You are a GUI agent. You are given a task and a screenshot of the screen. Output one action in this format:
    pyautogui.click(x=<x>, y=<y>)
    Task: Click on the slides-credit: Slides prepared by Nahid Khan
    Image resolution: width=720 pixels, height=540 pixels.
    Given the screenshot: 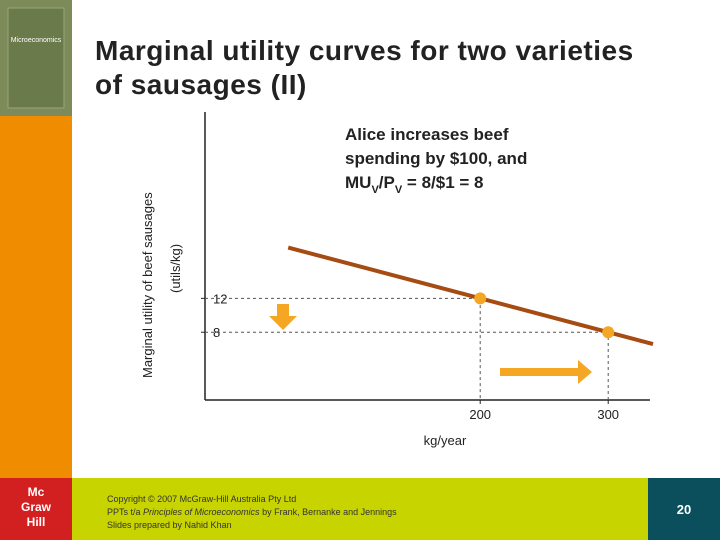 What is the action you would take?
    pyautogui.click(x=169, y=525)
    